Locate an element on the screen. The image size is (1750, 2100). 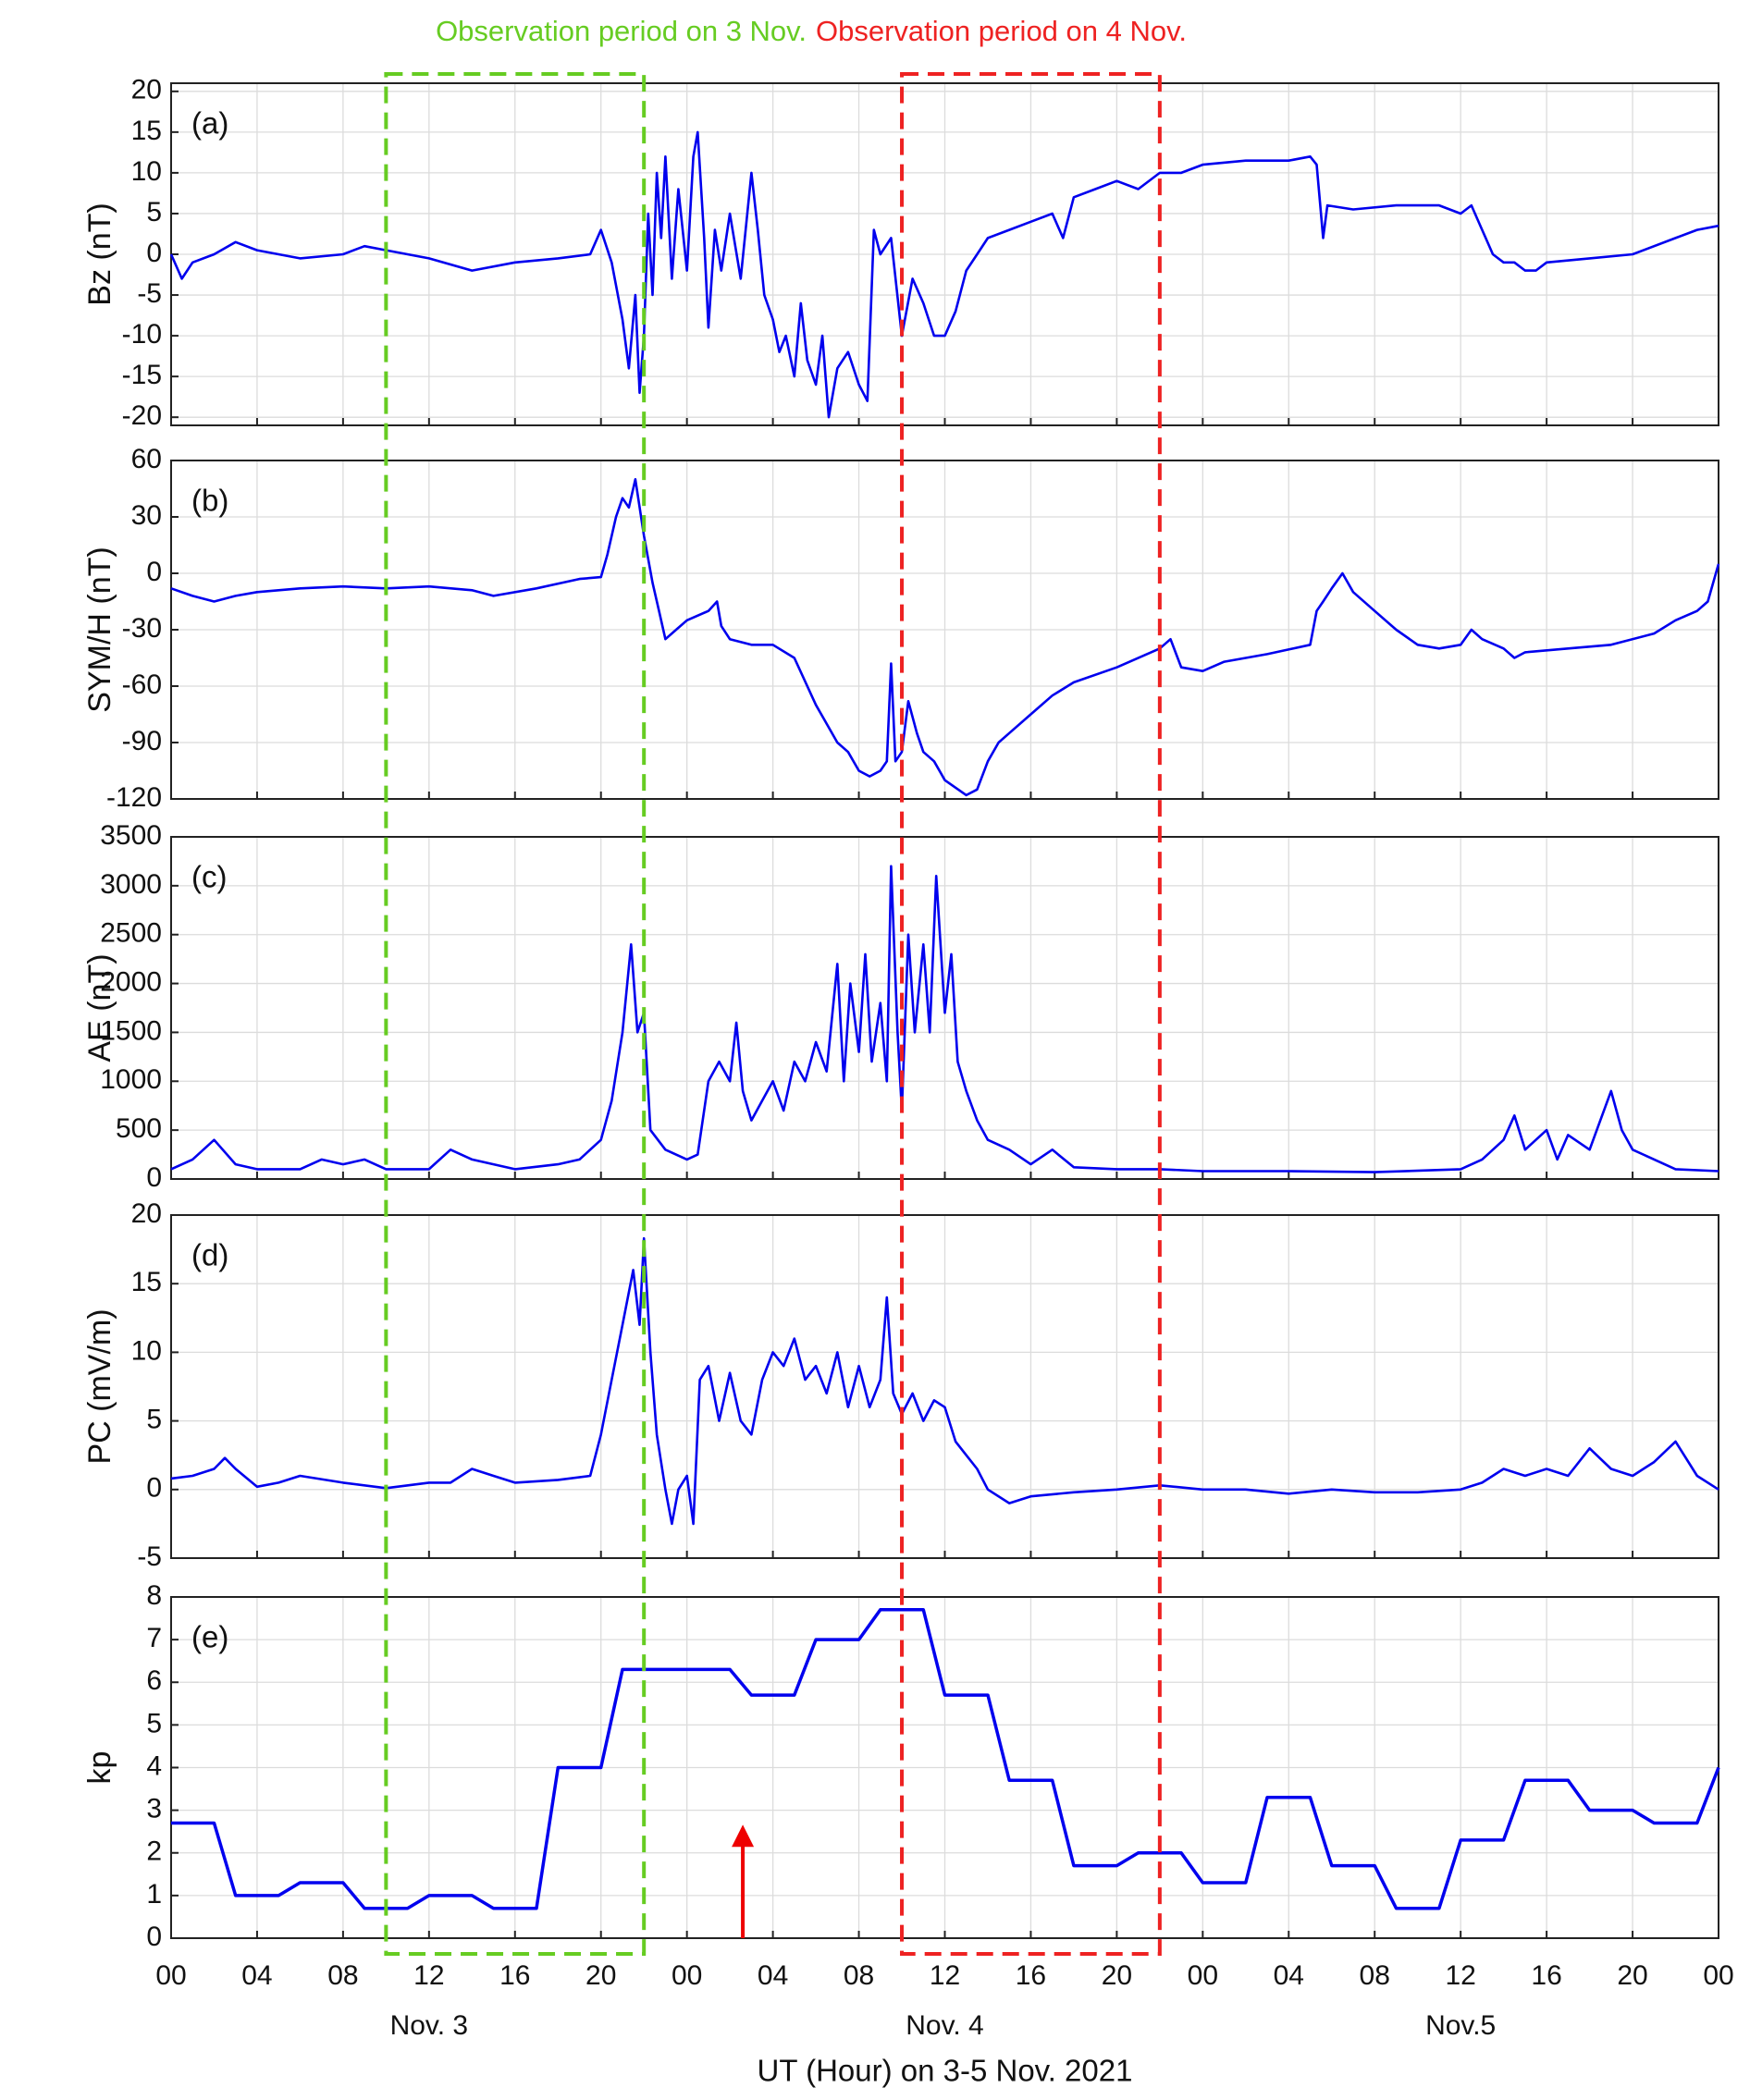
observation-title: Observation period on 4 Nov. is located at coordinates (1002, 31).